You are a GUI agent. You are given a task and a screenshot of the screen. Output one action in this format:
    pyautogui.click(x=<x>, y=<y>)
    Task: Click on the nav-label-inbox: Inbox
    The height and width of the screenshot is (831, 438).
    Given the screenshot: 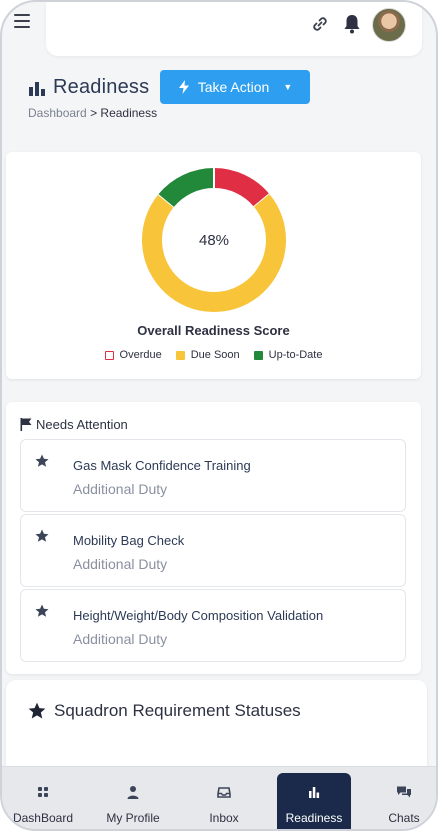 What is the action you would take?
    pyautogui.click(x=224, y=818)
    